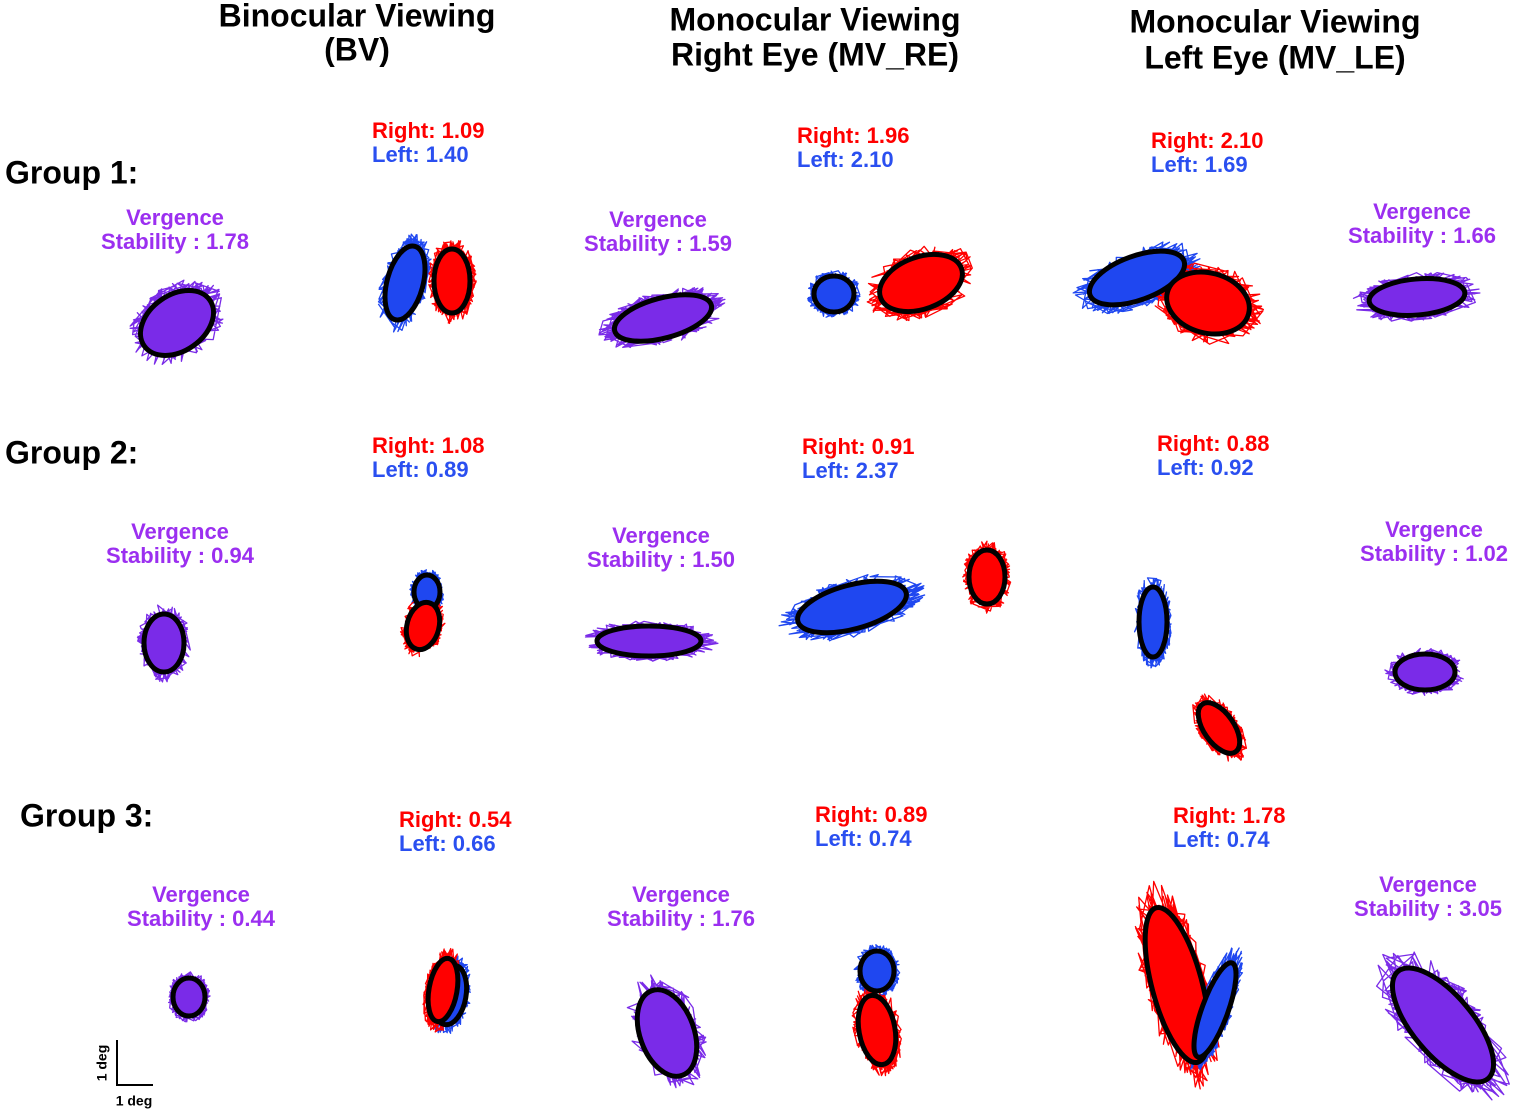 Image resolution: width=1524 pixels, height=1113 pixels. Describe the element at coordinates (102, 1063) in the screenshot. I see `scale-label-vertical: 1 deg` at that location.